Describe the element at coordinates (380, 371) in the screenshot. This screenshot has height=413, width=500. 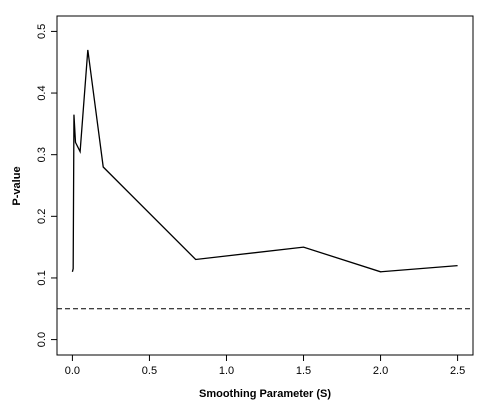
I see `x-tick-label: 2.0` at that location.